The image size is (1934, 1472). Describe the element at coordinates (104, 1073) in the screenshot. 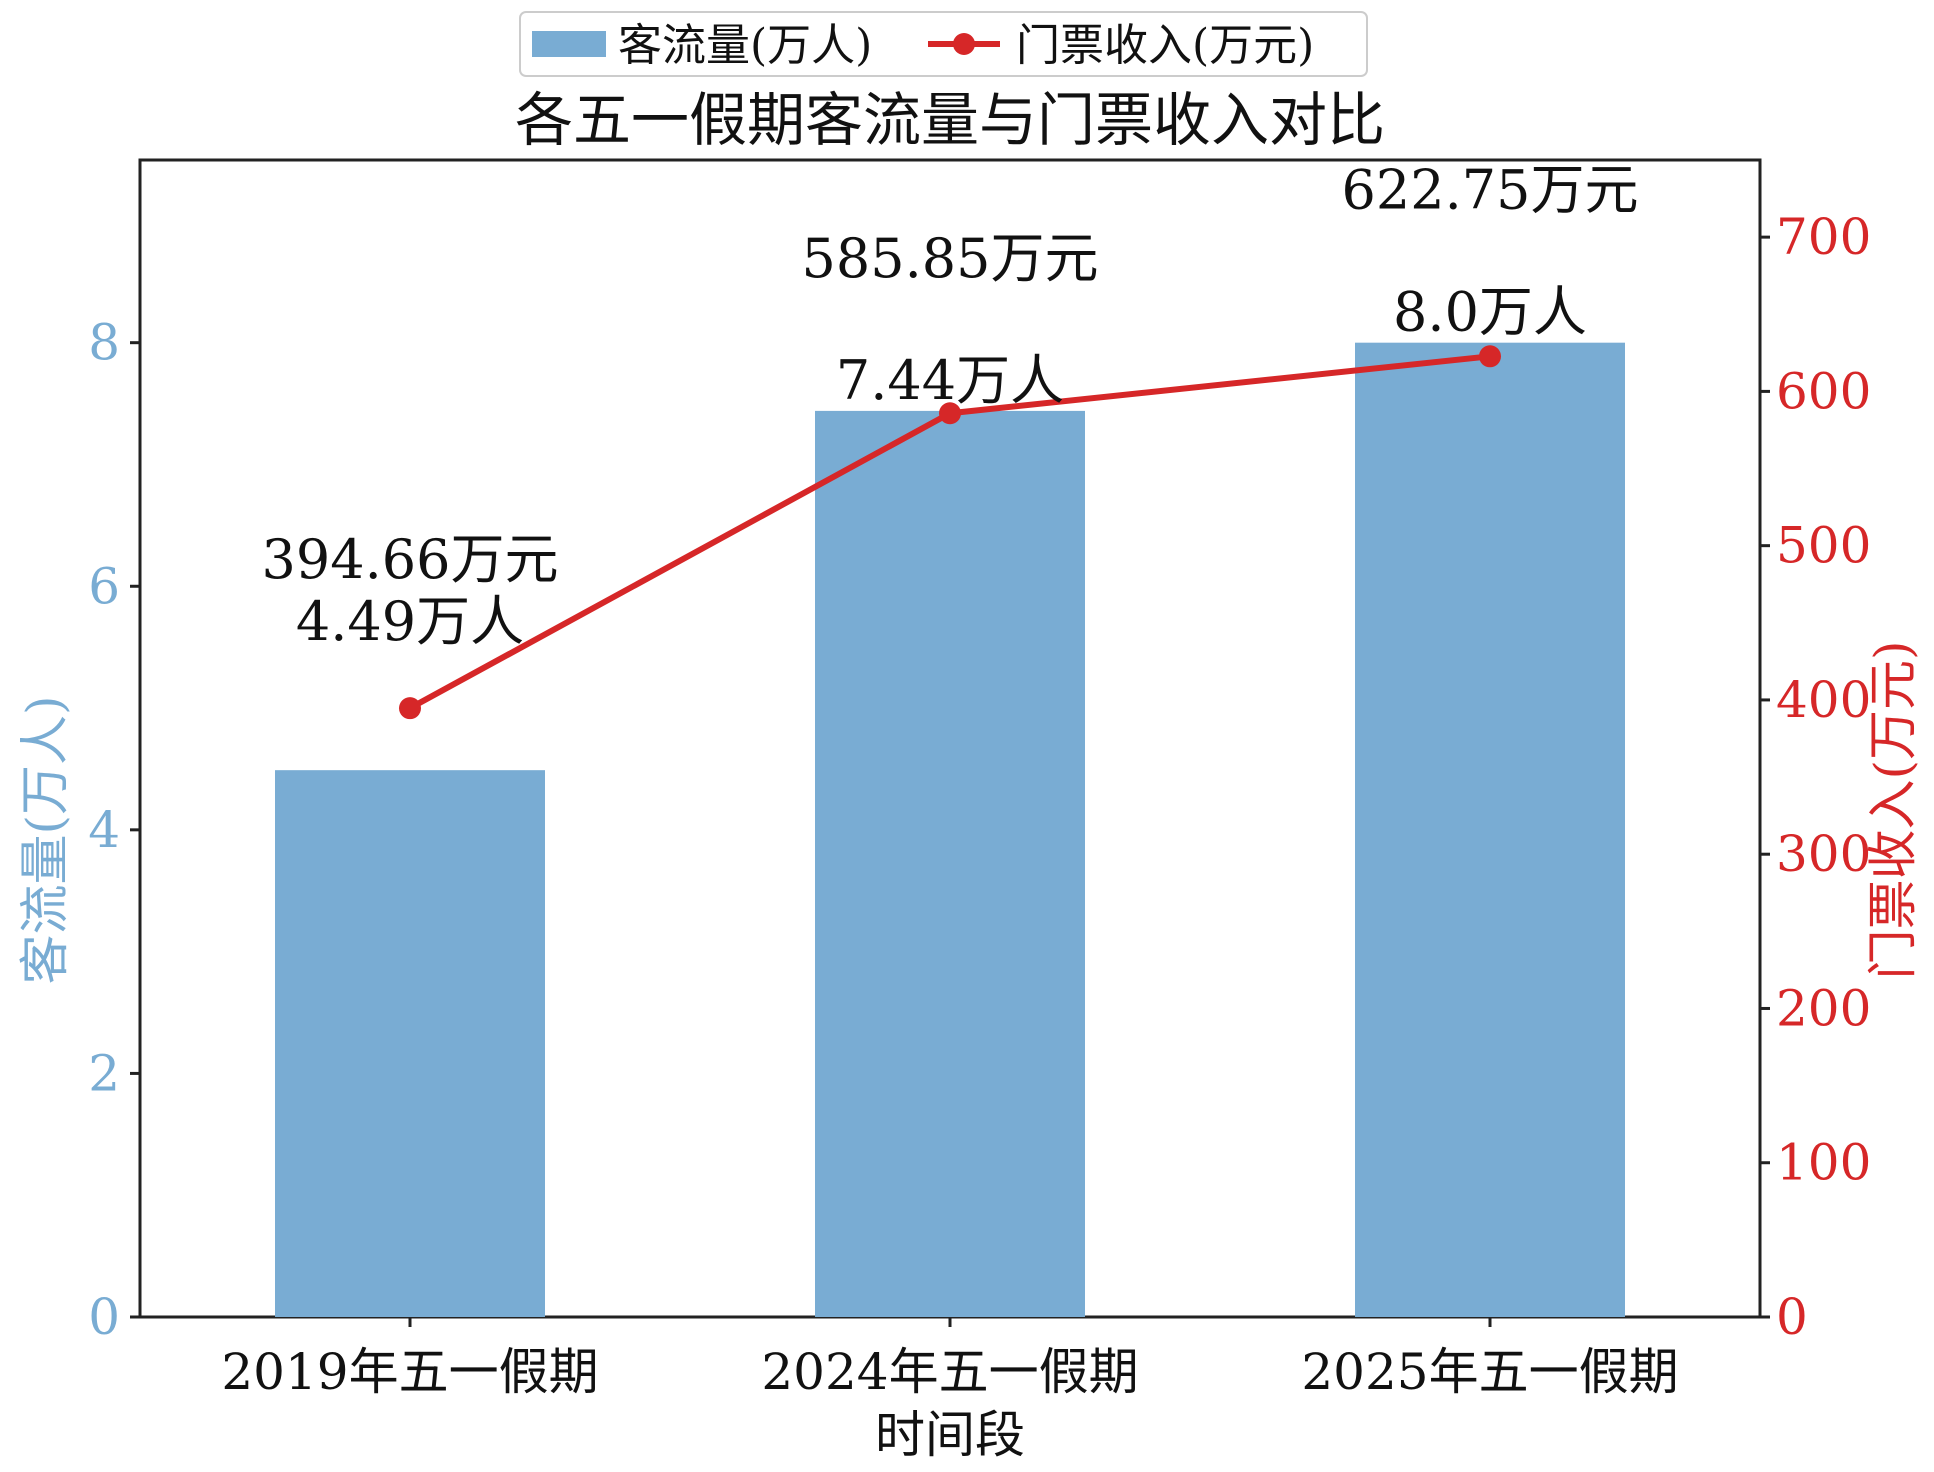

I see `left-tick-label: 2` at that location.